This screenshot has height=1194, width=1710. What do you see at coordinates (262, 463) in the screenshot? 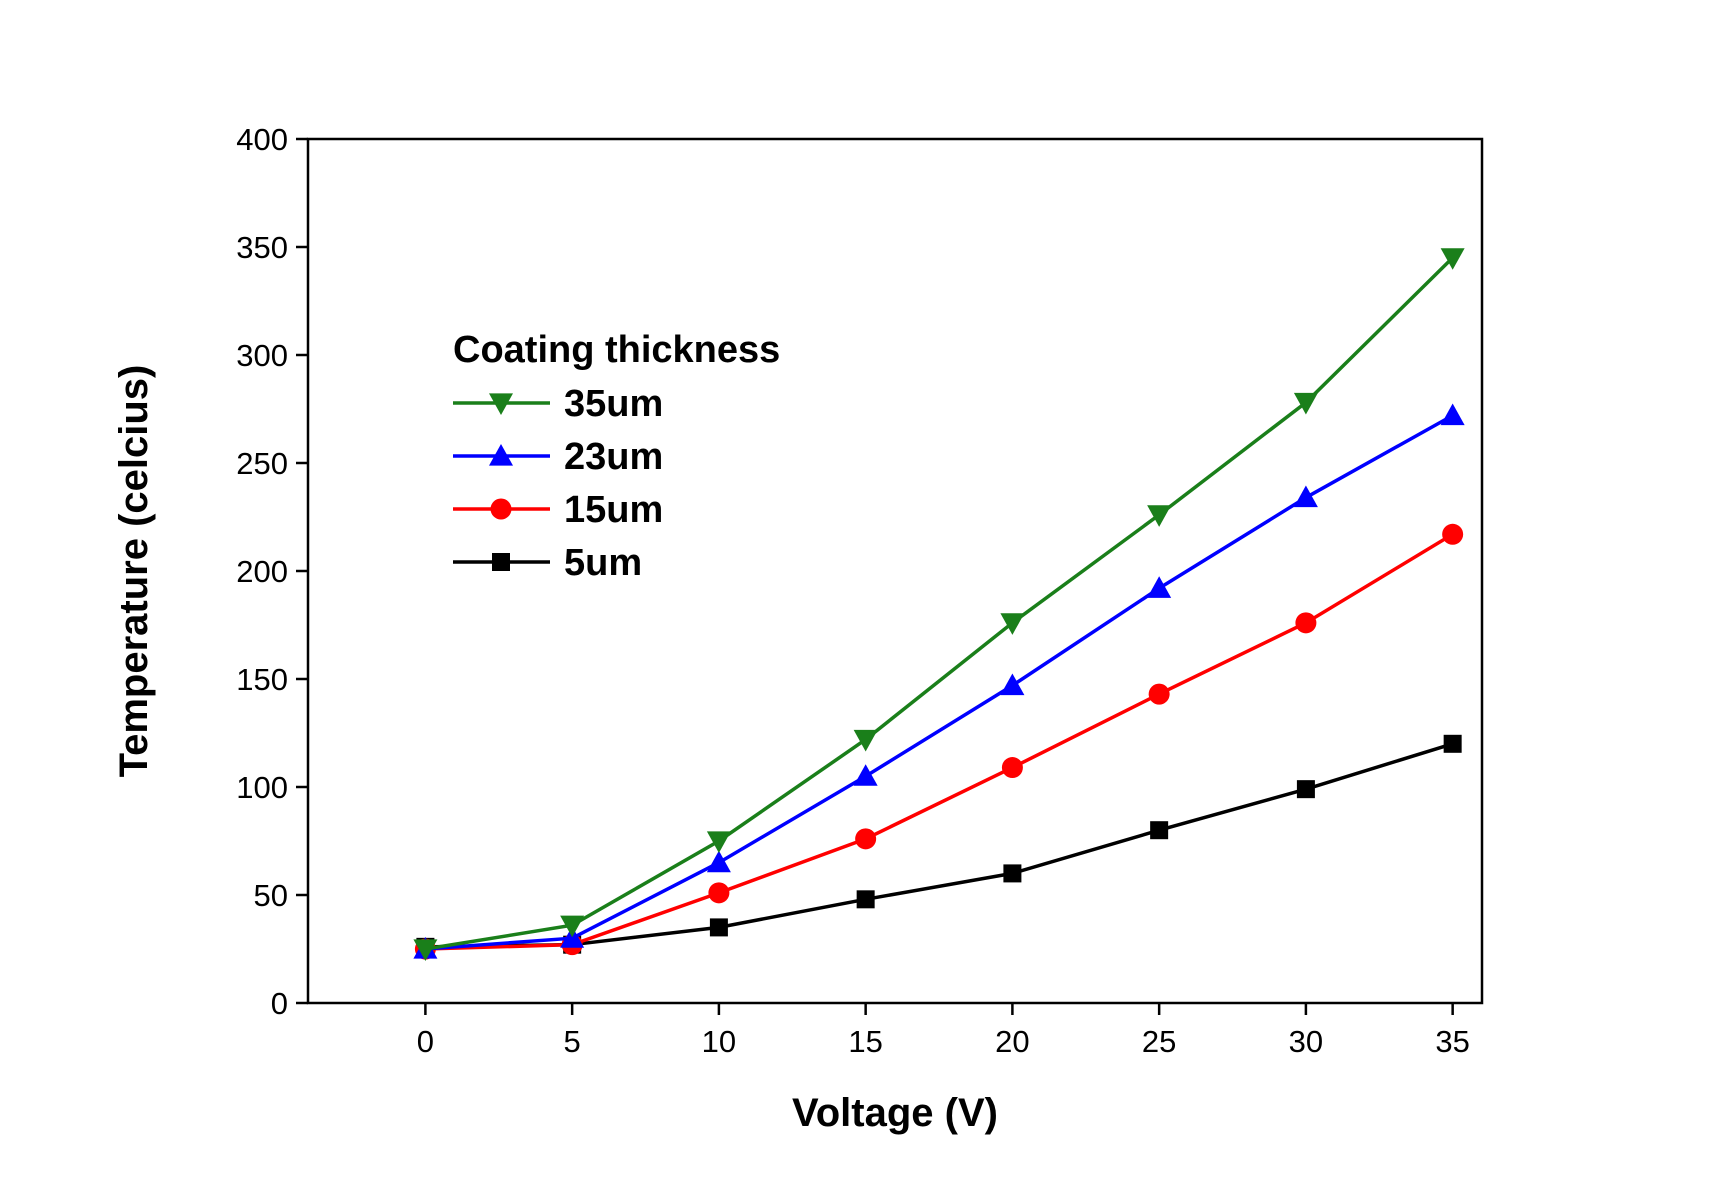
I see `y-tick-label: 250` at bounding box center [262, 463].